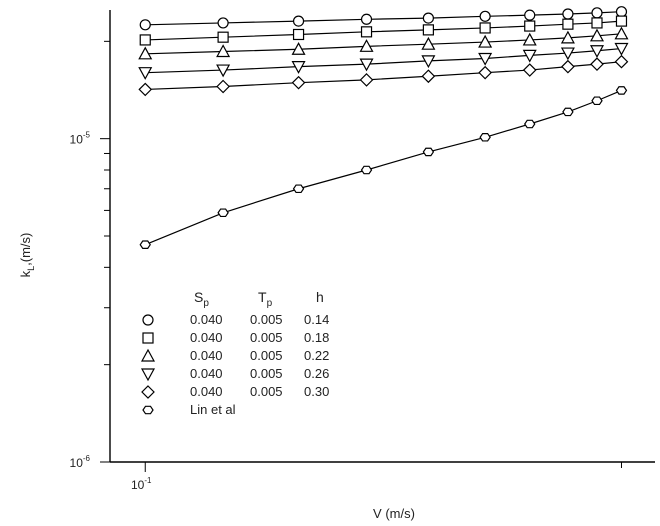  Describe the element at coordinates (213, 409) in the screenshot. I see `legend-label: Lin et al` at that location.